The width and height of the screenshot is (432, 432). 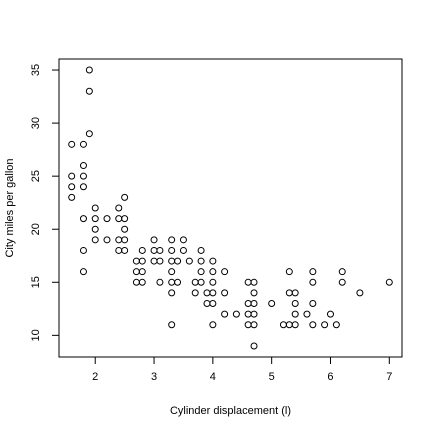 I want to click on x-tick-label: 6, so click(x=330, y=377).